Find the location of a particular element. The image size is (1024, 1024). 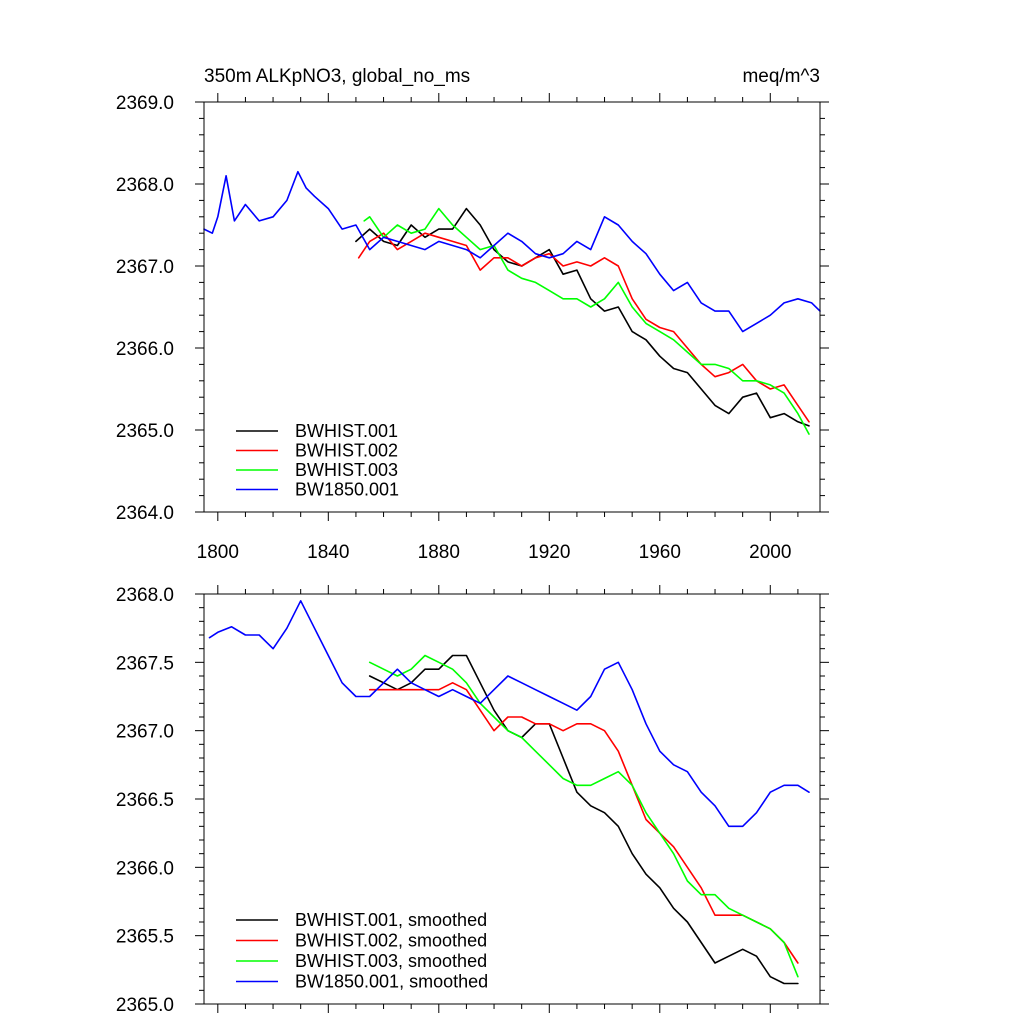

bottom-series-bwhist-001-smoothed is located at coordinates (583, 819).